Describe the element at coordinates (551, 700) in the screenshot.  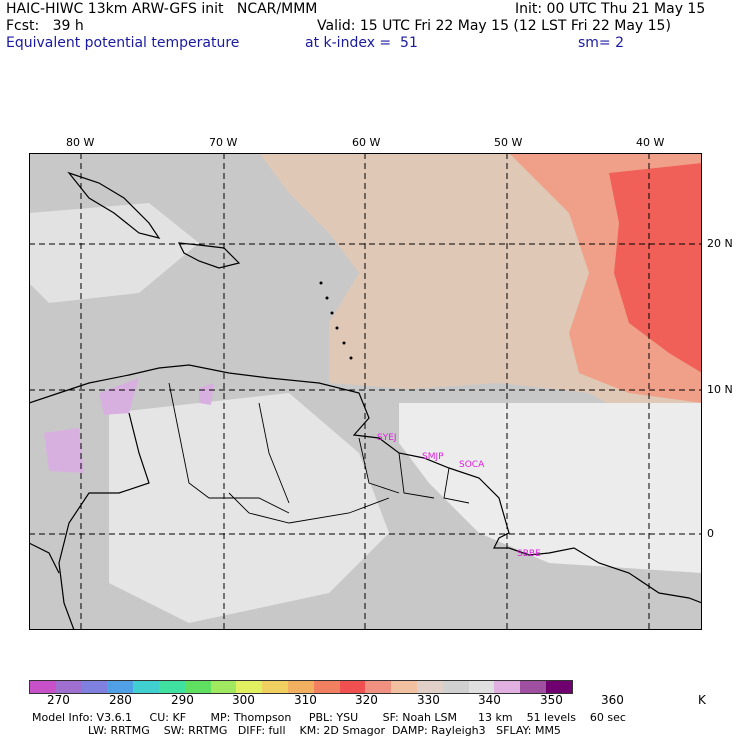
I see `colorbar-label-350: 350` at that location.